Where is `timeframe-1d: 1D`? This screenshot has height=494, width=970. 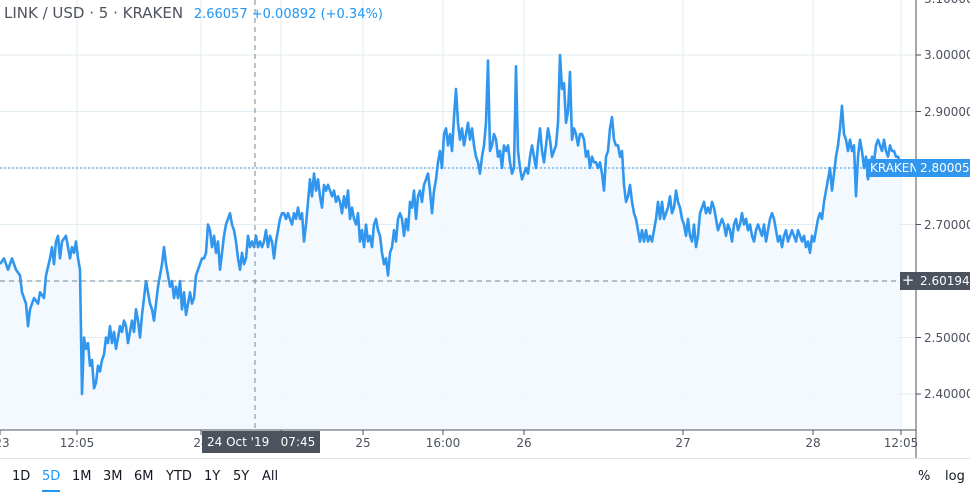 timeframe-1d: 1D is located at coordinates (21, 476).